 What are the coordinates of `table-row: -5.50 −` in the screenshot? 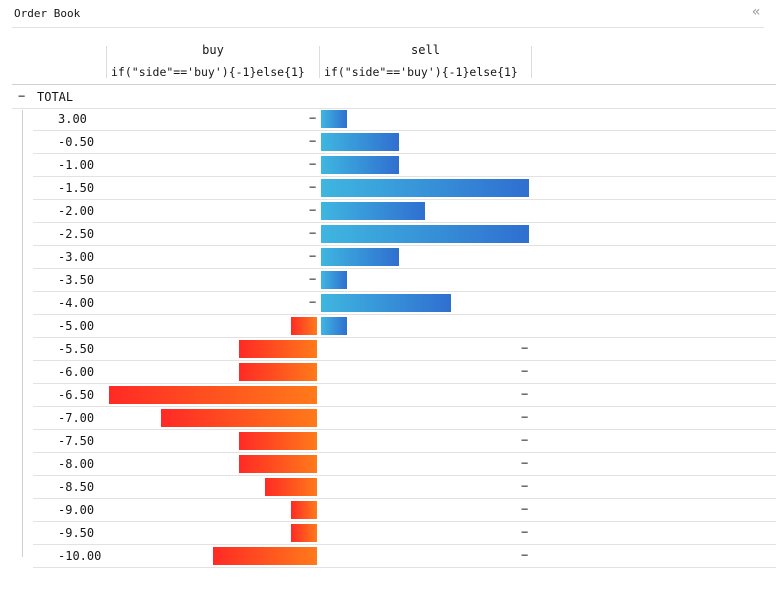 It's located at (388, 349).